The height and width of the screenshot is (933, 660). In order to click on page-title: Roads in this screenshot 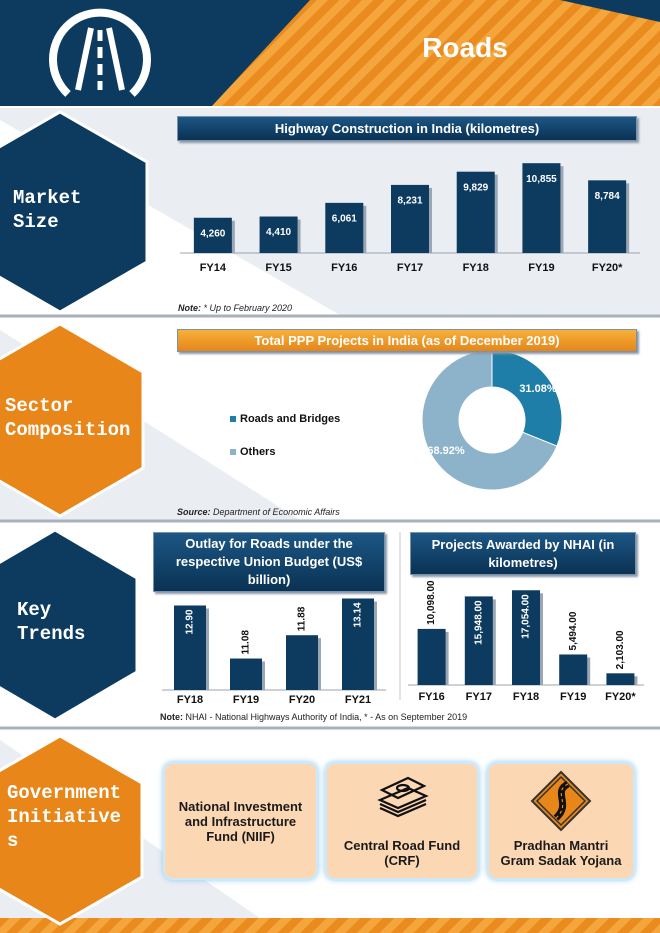, I will do `click(465, 47)`.